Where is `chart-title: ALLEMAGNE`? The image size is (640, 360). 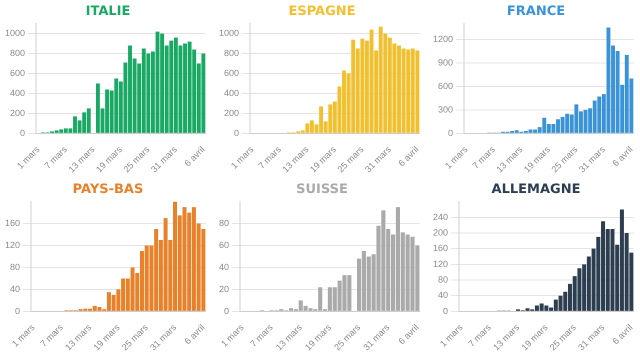 chart-title: ALLEMAGNE is located at coordinates (536, 190).